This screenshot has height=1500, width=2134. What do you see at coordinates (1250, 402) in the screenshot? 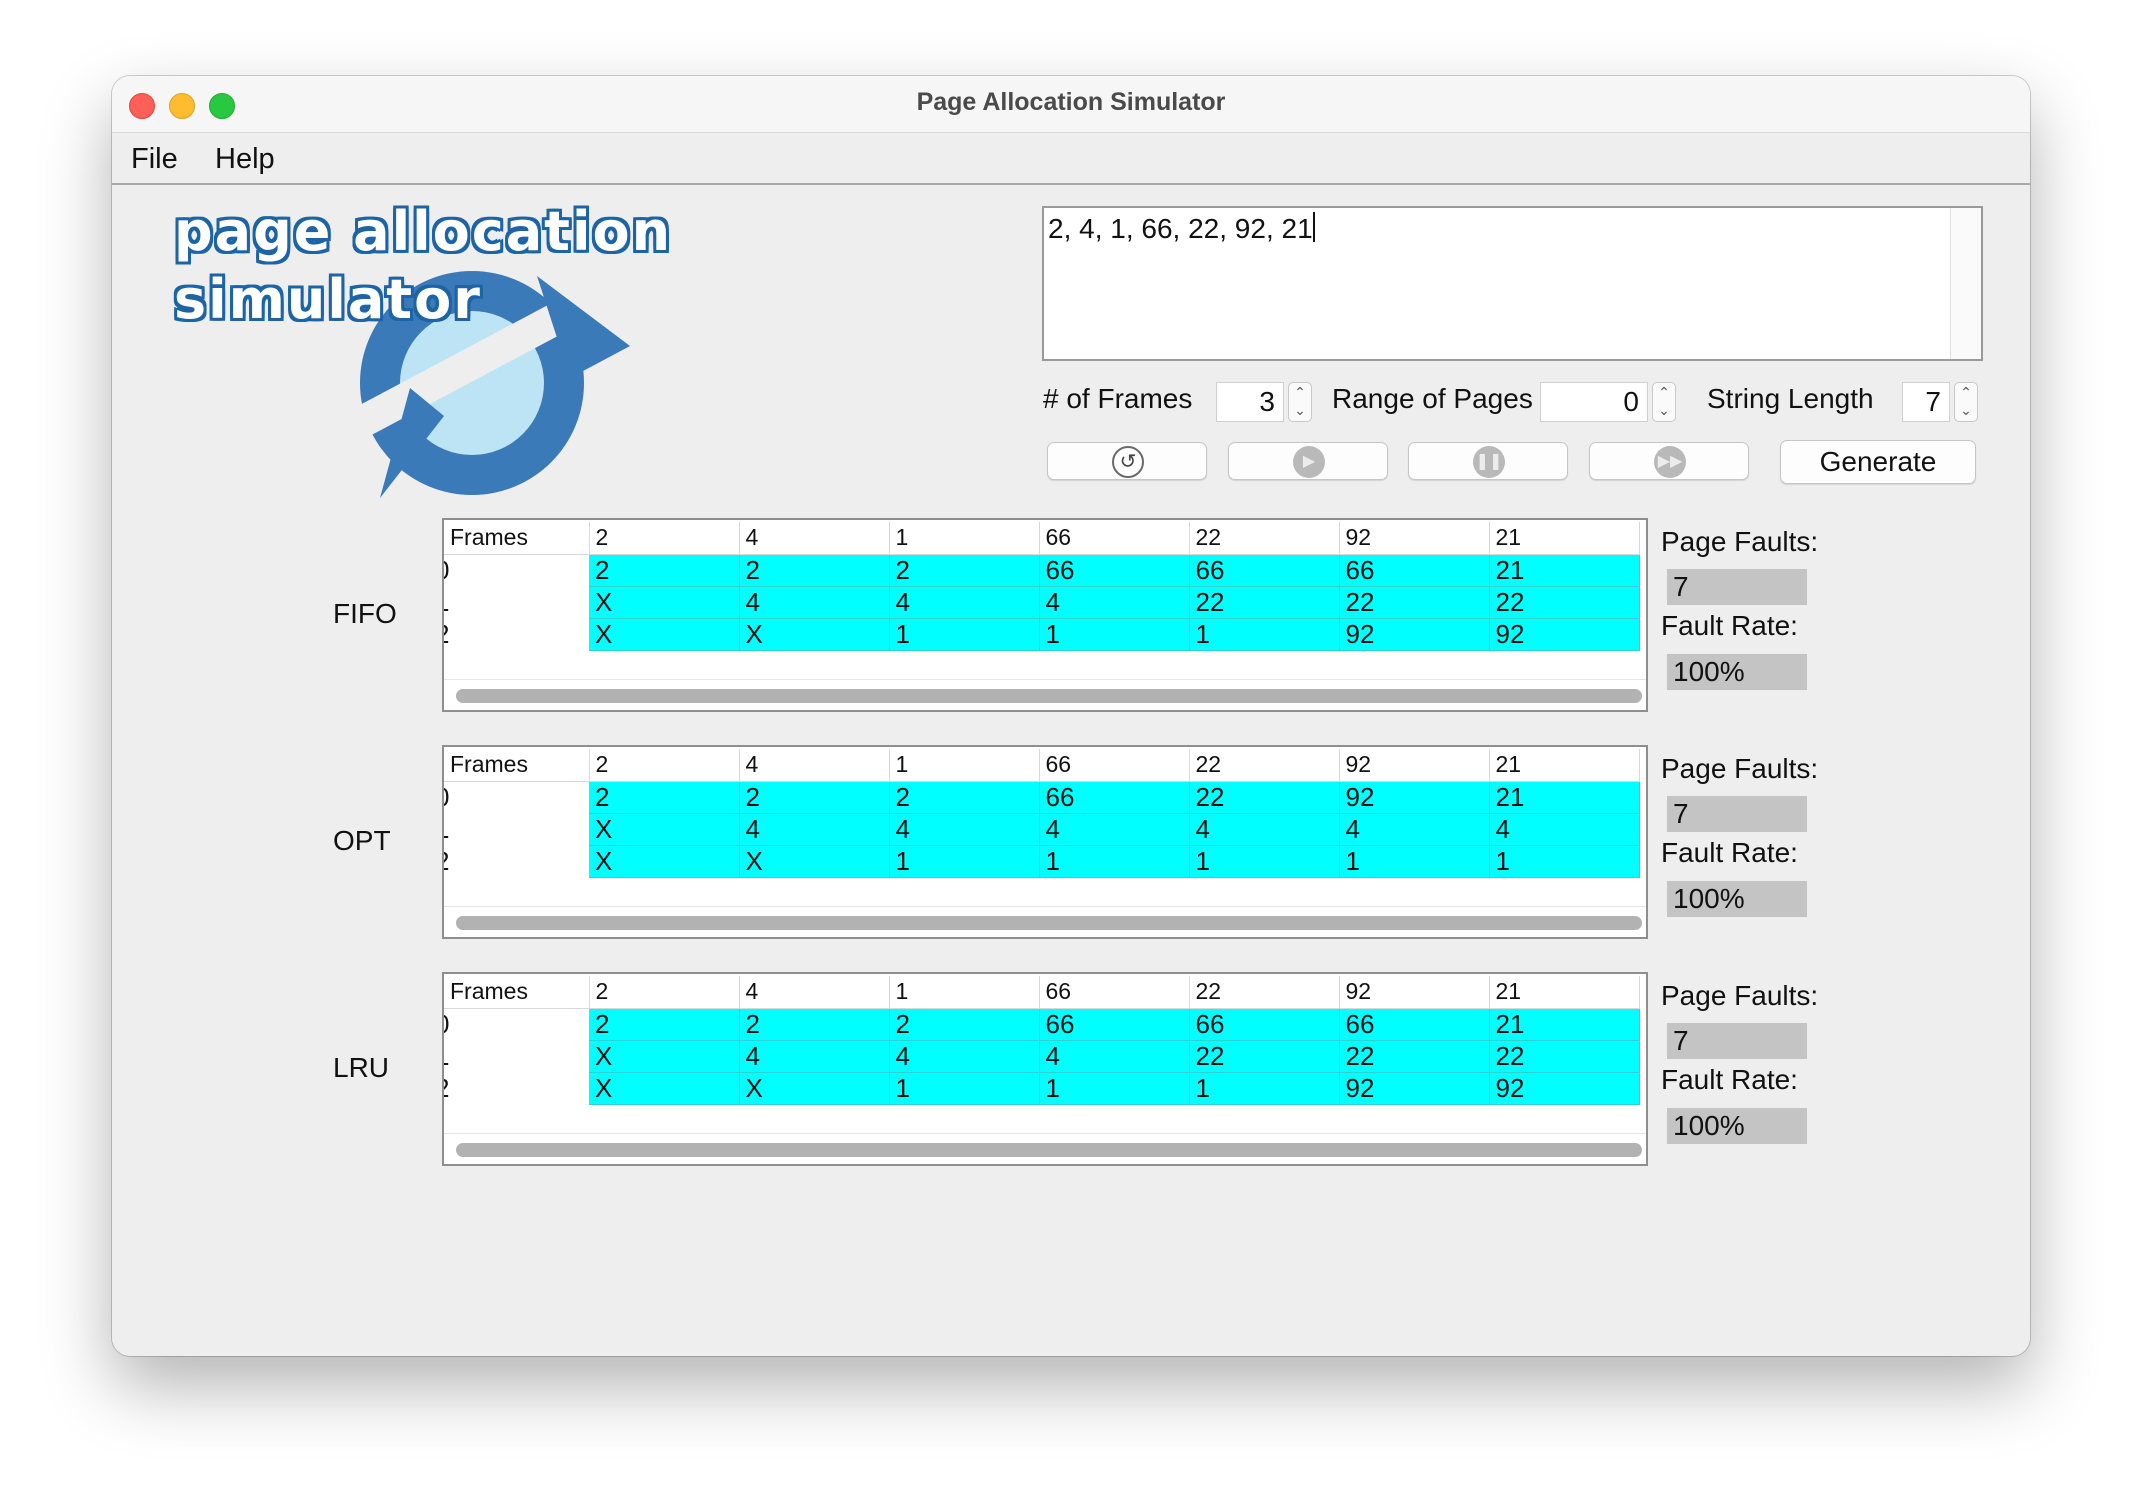
I see `frames-input: 3` at bounding box center [1250, 402].